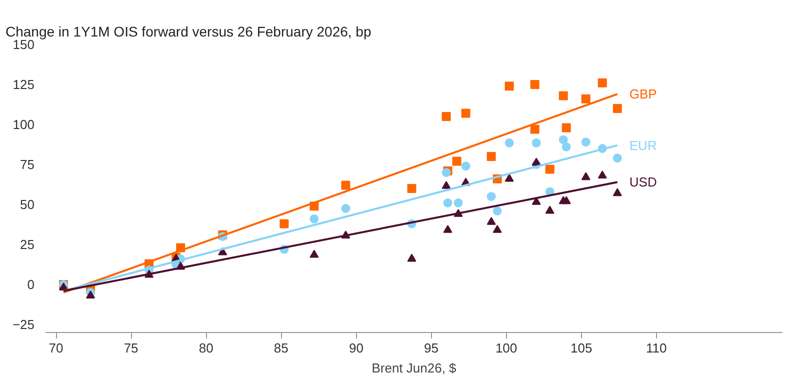 The height and width of the screenshot is (384, 800). Describe the element at coordinates (643, 182) in the screenshot. I see `series-label: USD` at that location.